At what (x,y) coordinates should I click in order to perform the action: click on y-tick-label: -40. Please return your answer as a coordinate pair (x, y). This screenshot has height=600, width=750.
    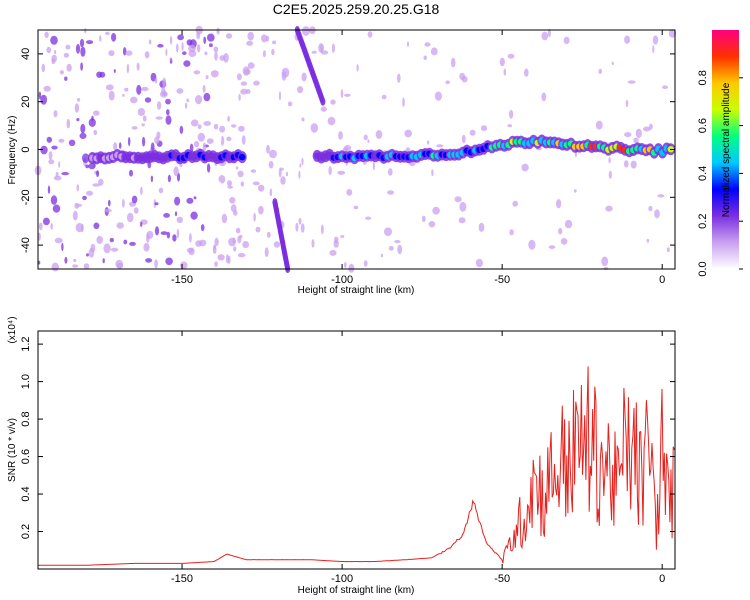
    Looking at the image, I should click on (26, 245).